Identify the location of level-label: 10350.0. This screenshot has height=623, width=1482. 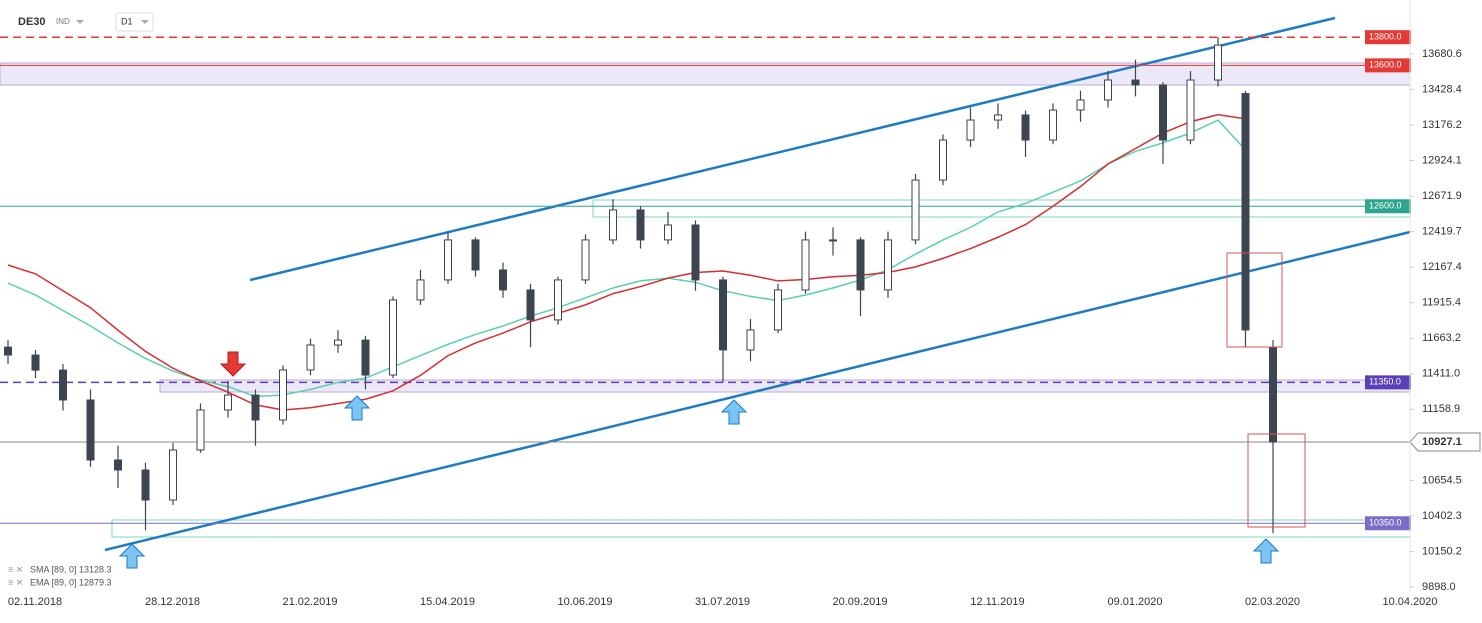
(1385, 523).